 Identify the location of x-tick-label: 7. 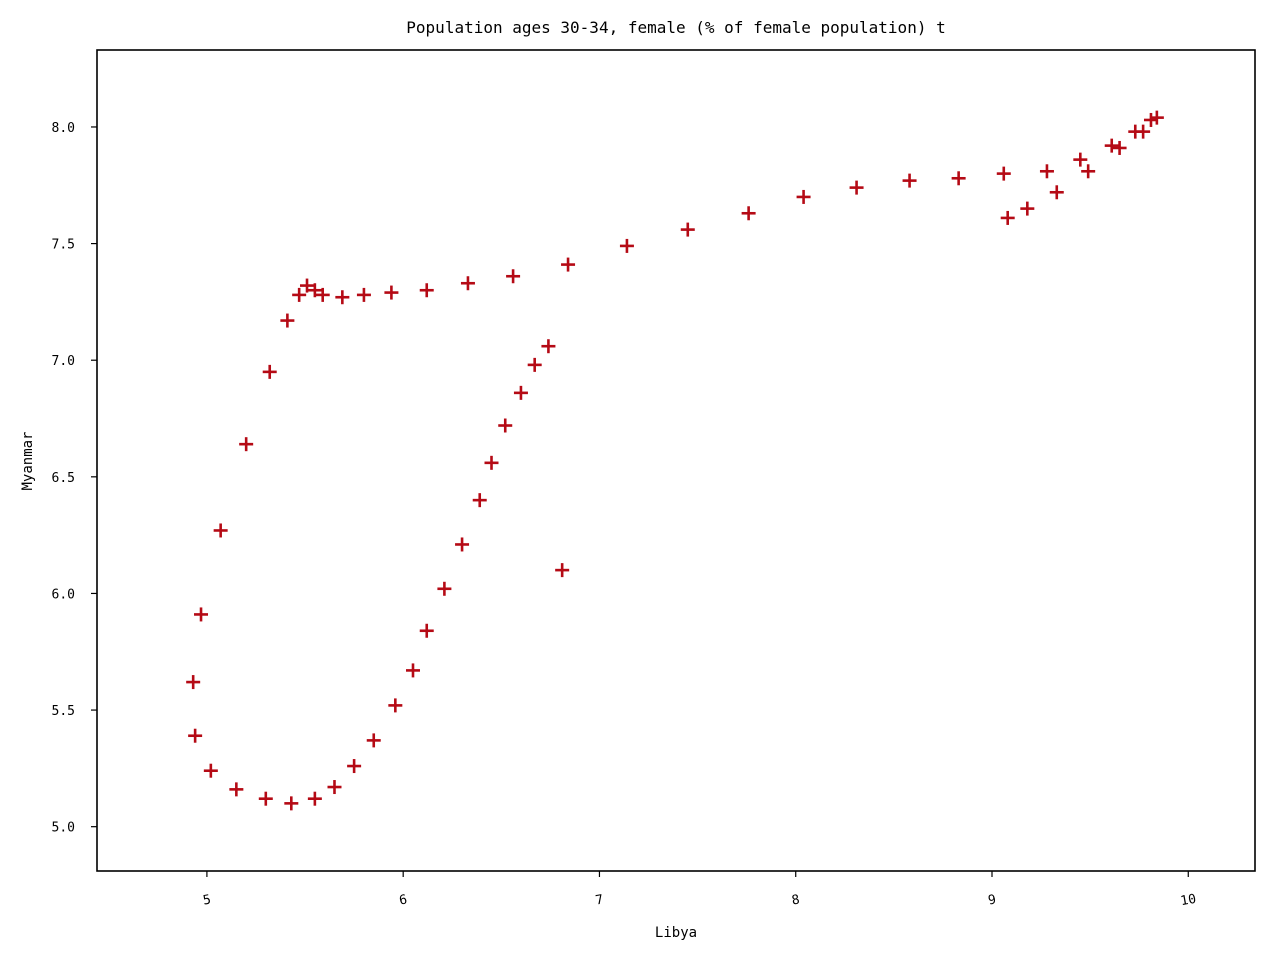
(599, 900).